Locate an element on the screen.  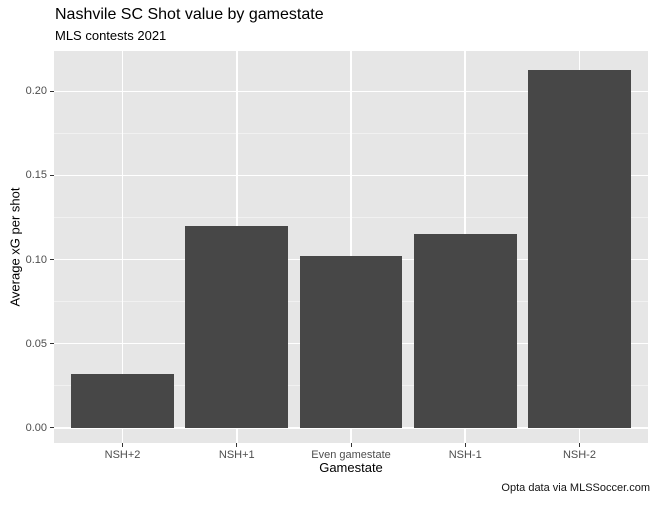
x-tick-label: Even gamestate is located at coordinates (351, 455).